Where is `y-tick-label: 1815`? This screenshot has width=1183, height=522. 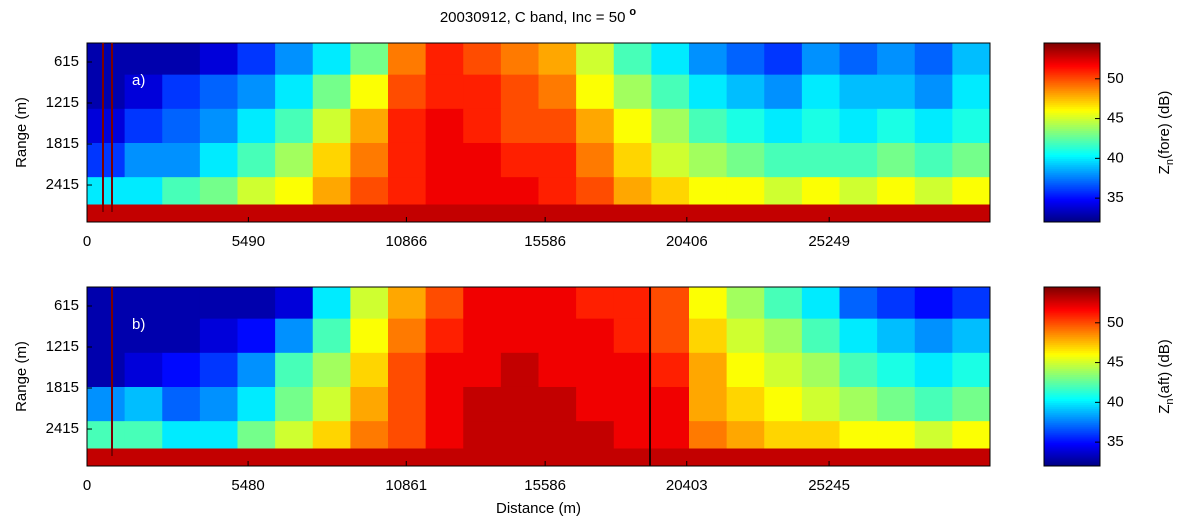
y-tick-label: 1815 is located at coordinates (62, 387).